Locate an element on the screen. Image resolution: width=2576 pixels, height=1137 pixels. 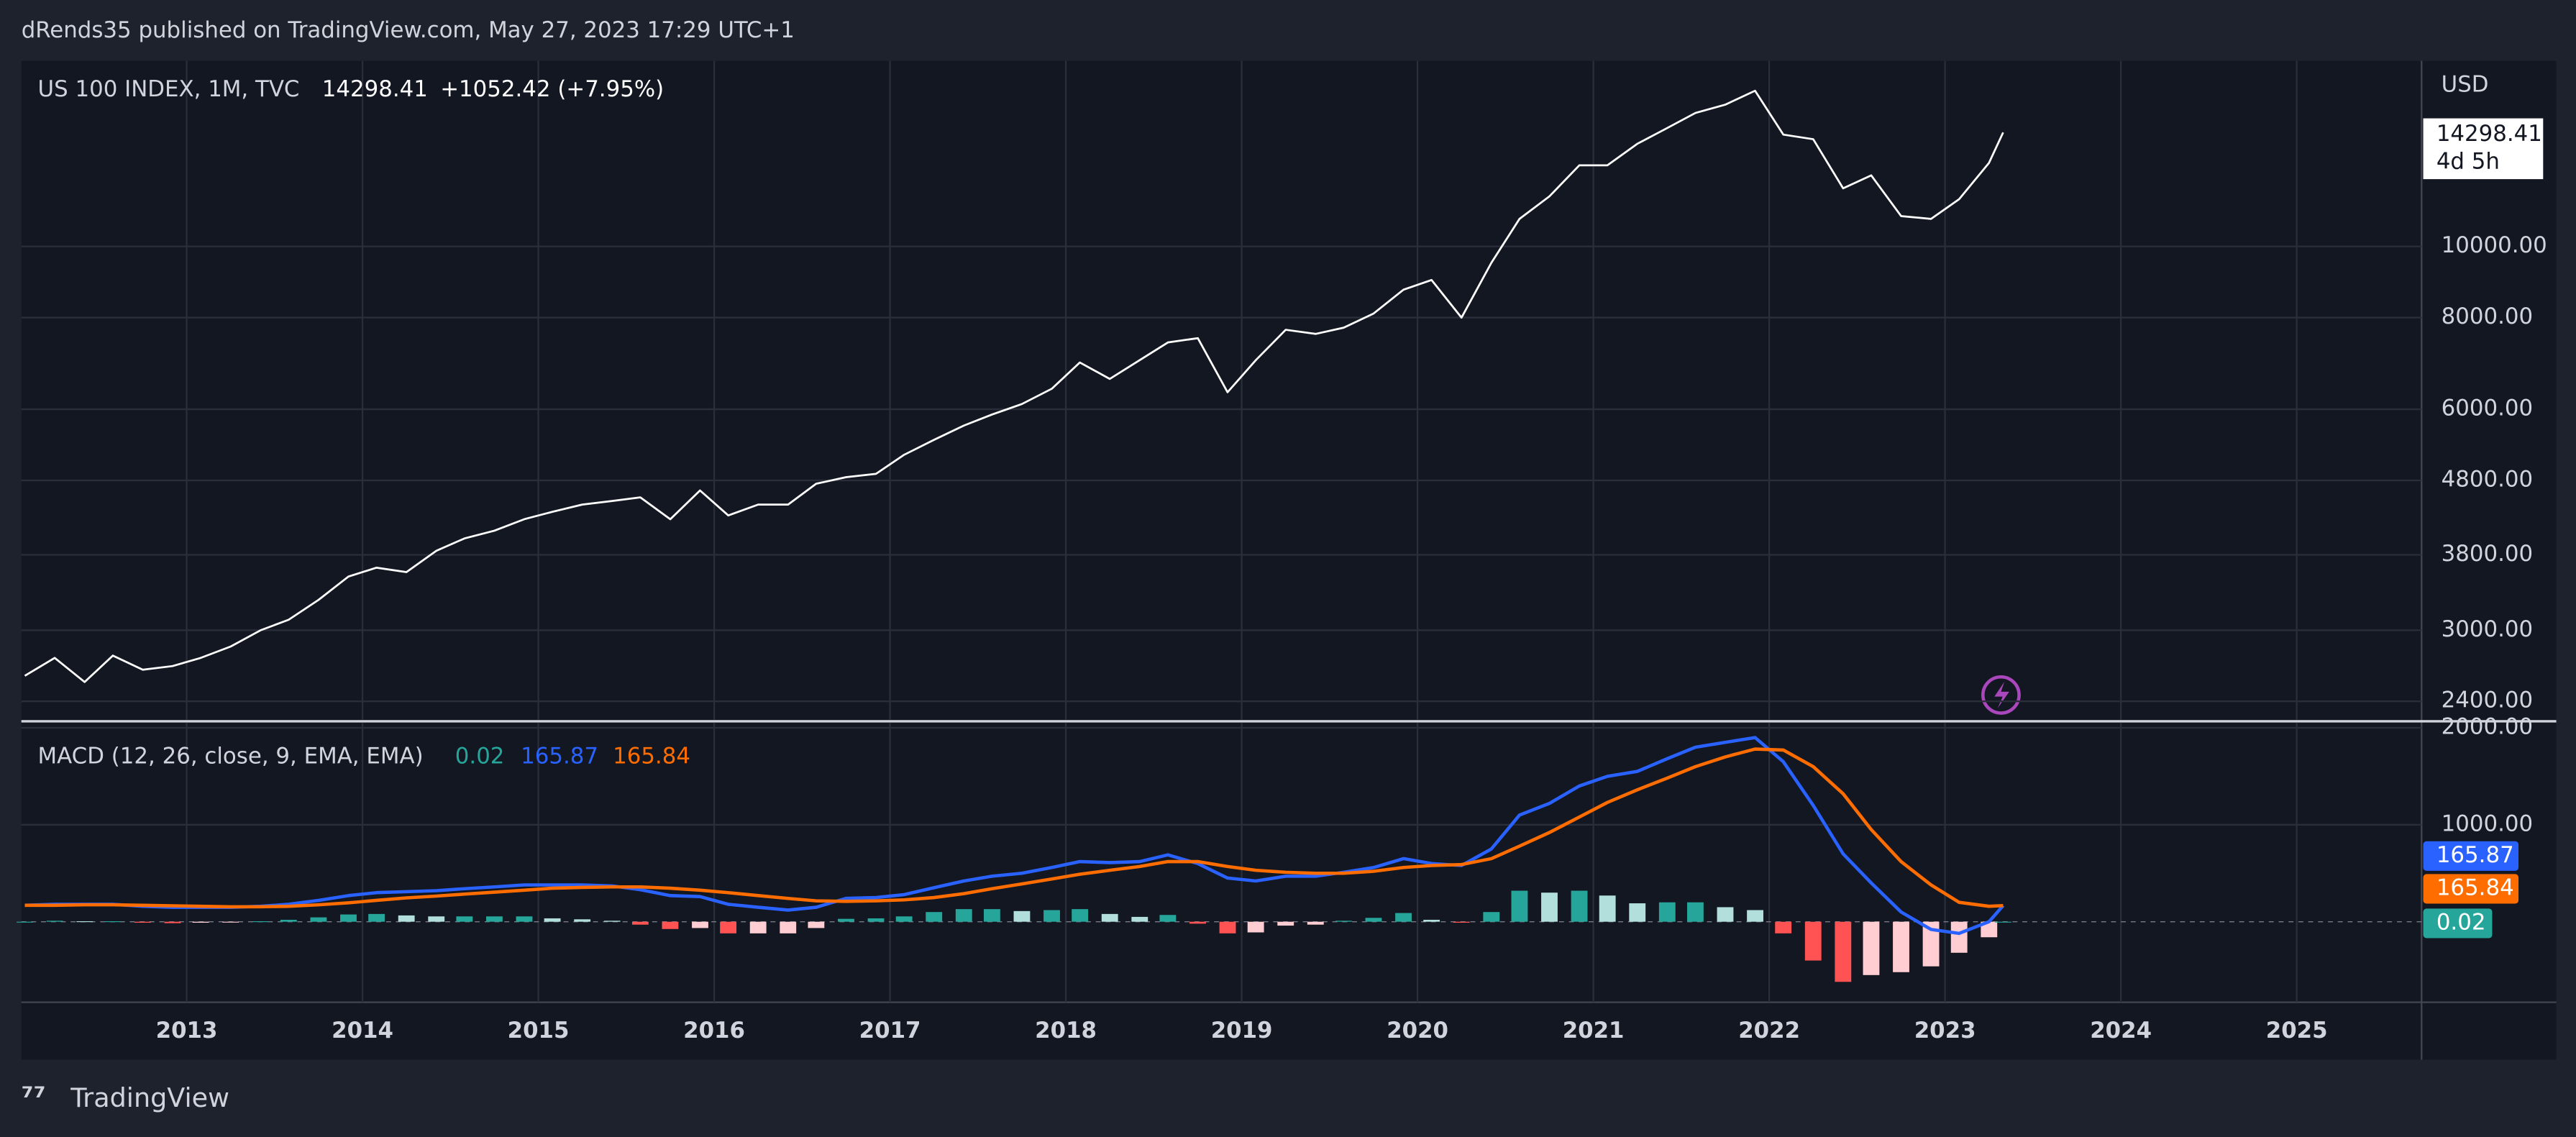
last-price: 14298.41 is located at coordinates (375, 89).